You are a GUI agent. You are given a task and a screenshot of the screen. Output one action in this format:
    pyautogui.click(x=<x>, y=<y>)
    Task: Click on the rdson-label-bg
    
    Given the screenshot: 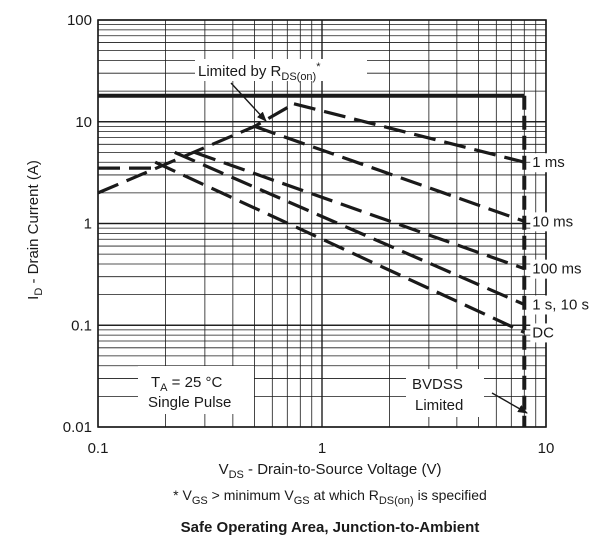 What is the action you would take?
    pyautogui.click(x=281, y=70)
    